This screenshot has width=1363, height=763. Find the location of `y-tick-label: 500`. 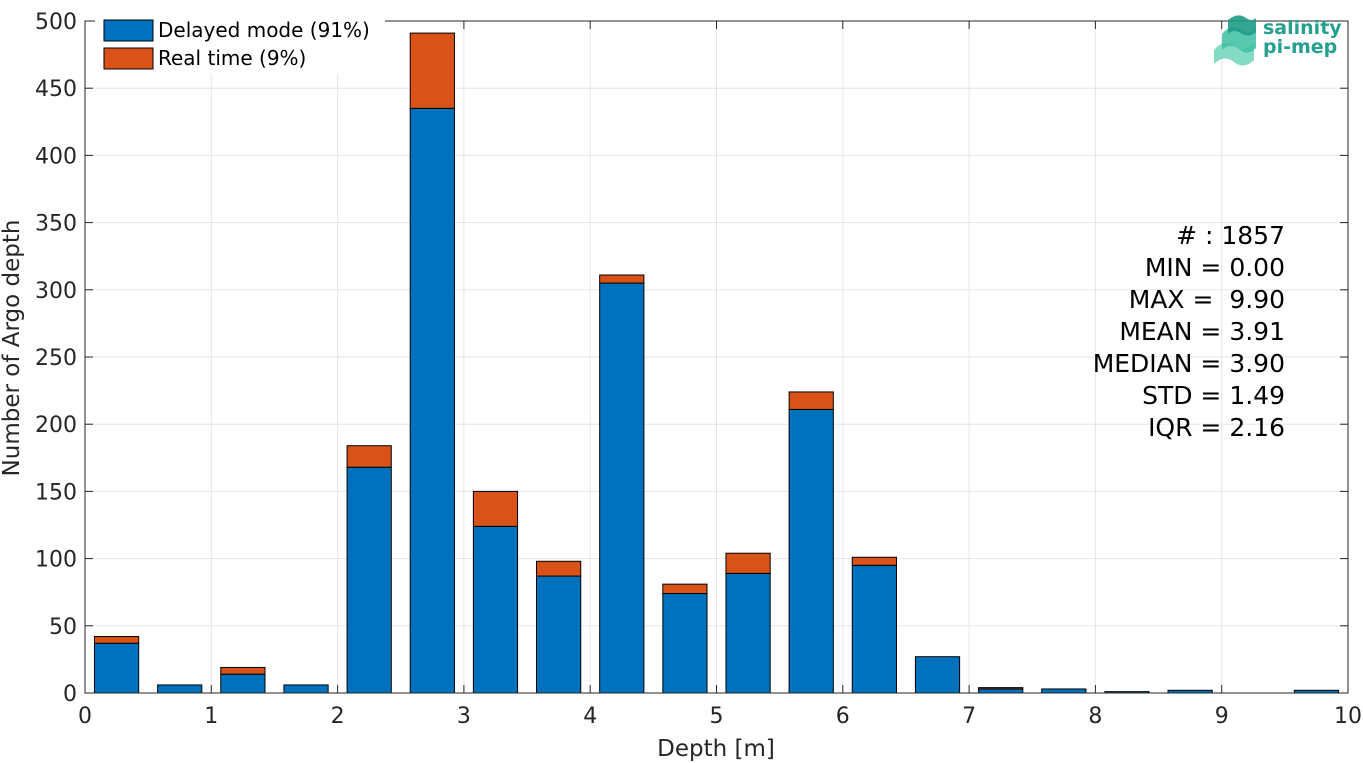

y-tick-label: 500 is located at coordinates (56, 22).